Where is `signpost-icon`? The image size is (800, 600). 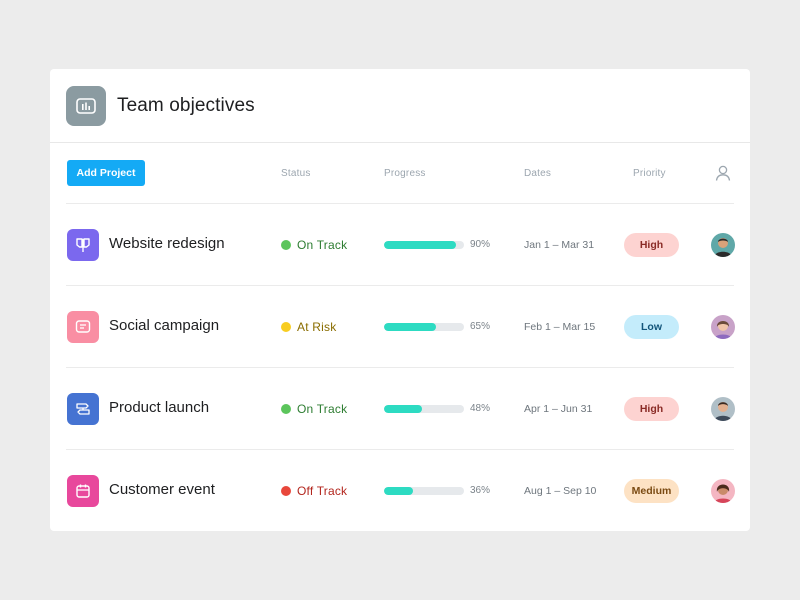 signpost-icon is located at coordinates (83, 245).